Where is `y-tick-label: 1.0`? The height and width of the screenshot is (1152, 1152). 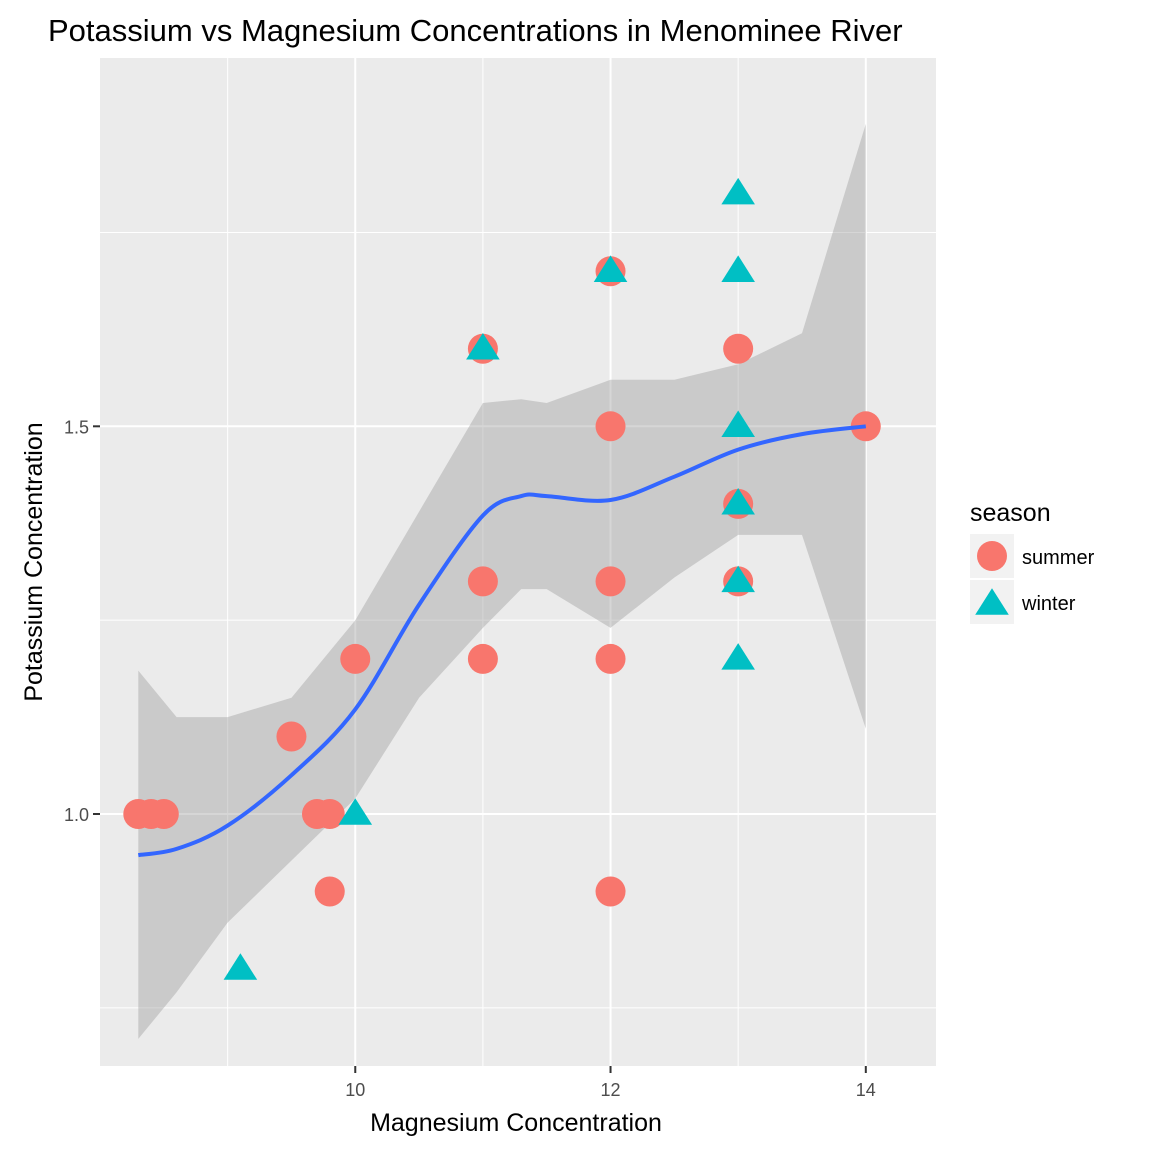 y-tick-label: 1.0 is located at coordinates (76, 815).